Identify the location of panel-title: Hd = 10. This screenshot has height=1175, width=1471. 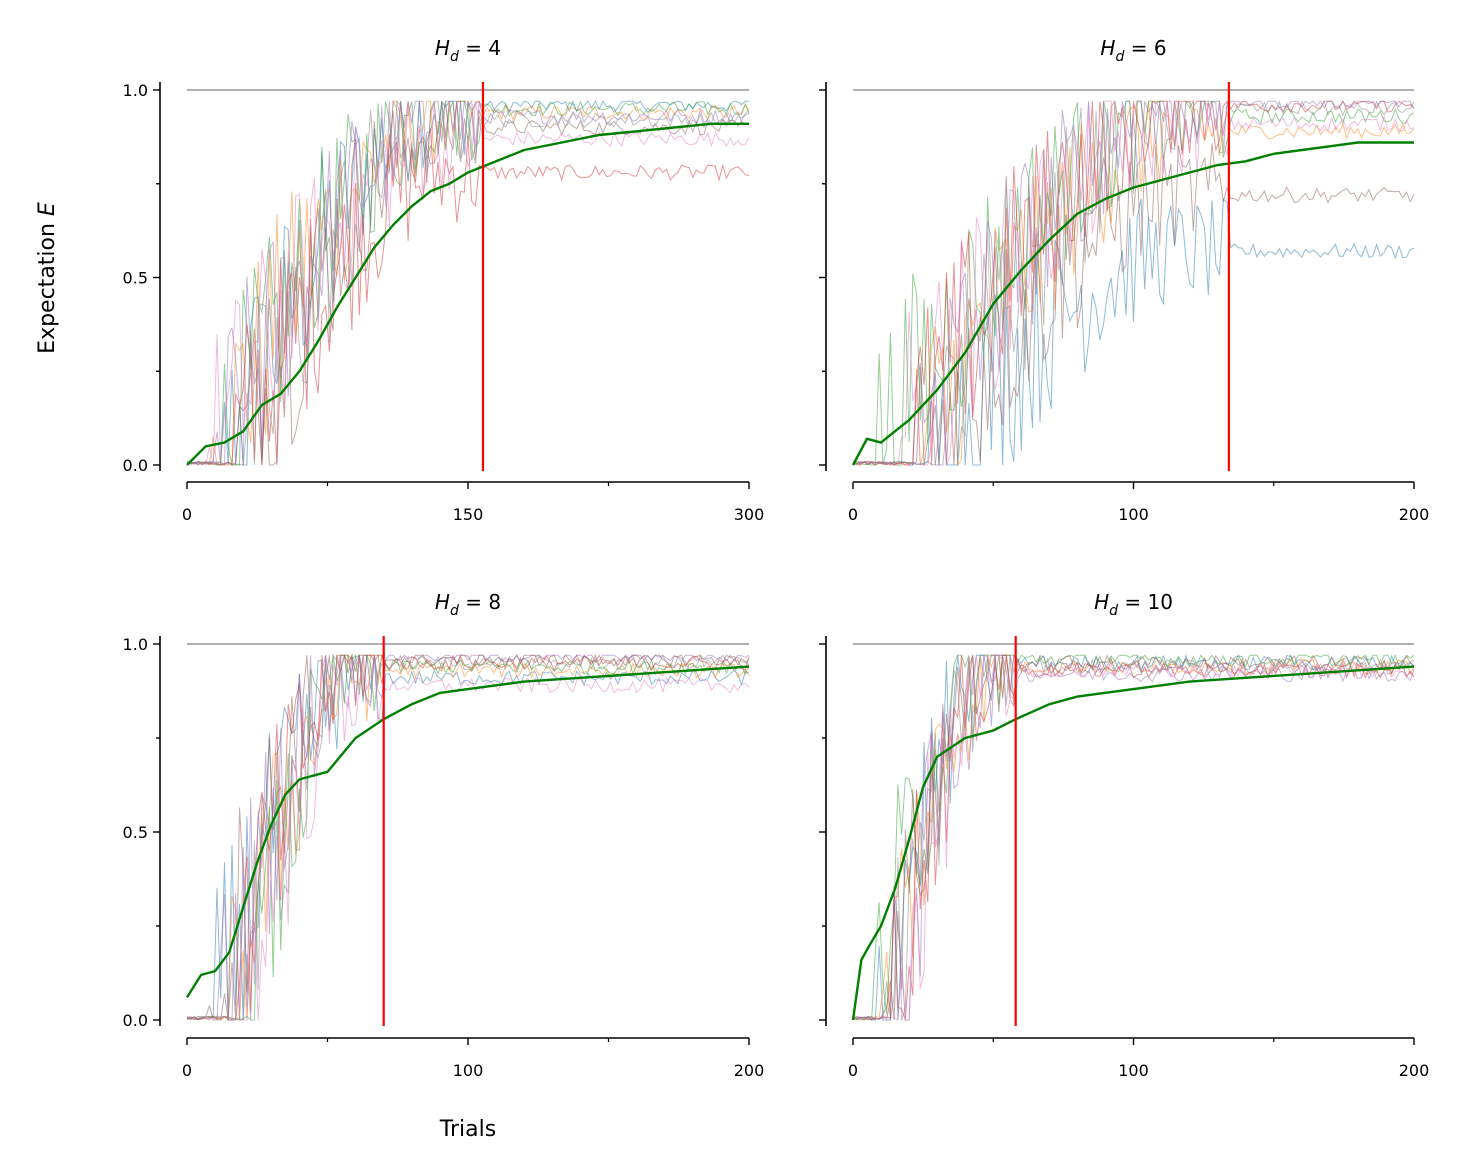
(1133, 604).